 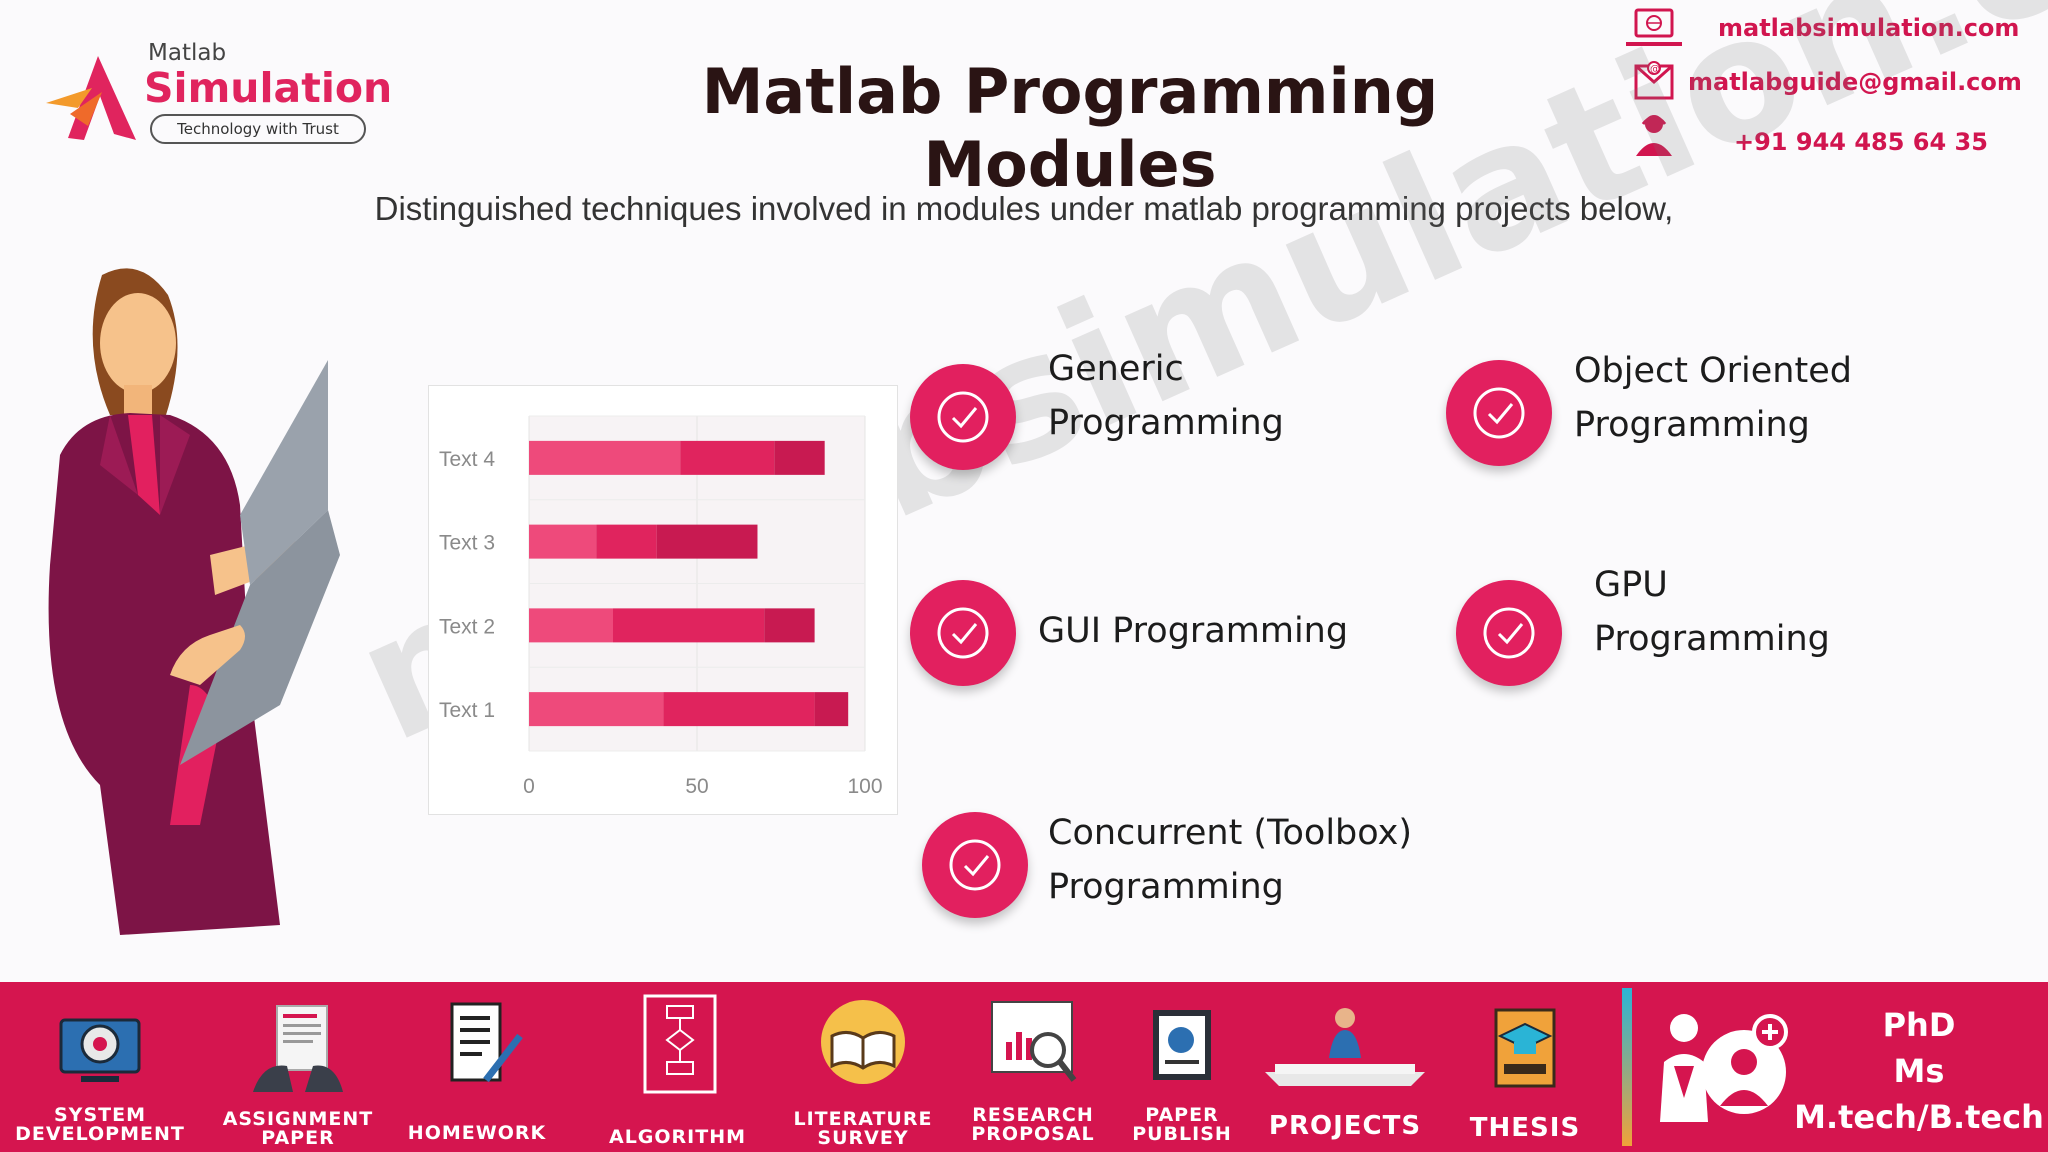 What do you see at coordinates (298, 1048) in the screenshot?
I see `assignment-paper-icon` at bounding box center [298, 1048].